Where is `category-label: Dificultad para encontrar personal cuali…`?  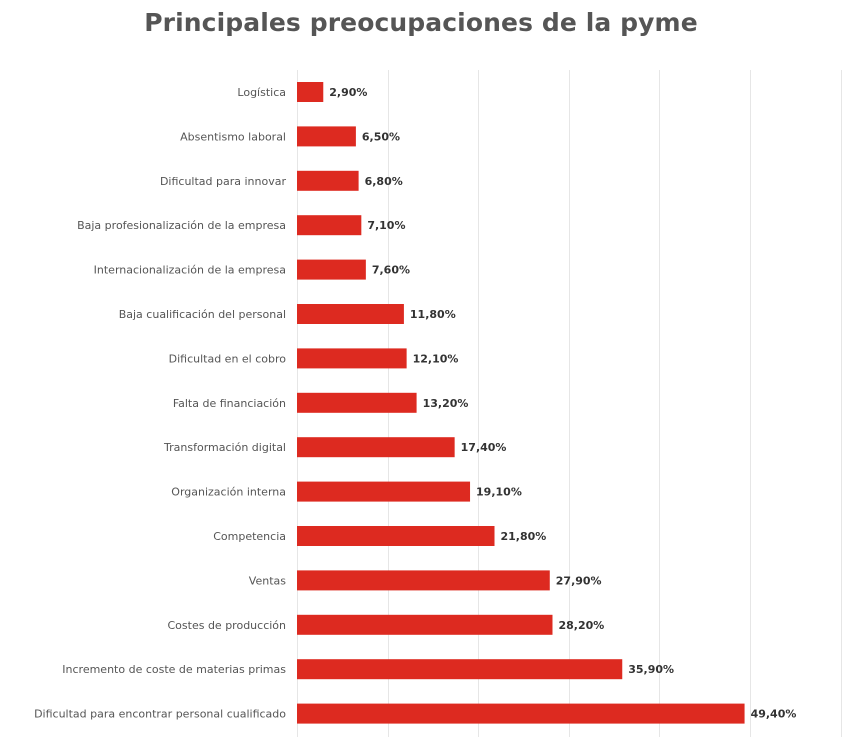
category-label: Dificultad para encontrar personal cuali… is located at coordinates (160, 714).